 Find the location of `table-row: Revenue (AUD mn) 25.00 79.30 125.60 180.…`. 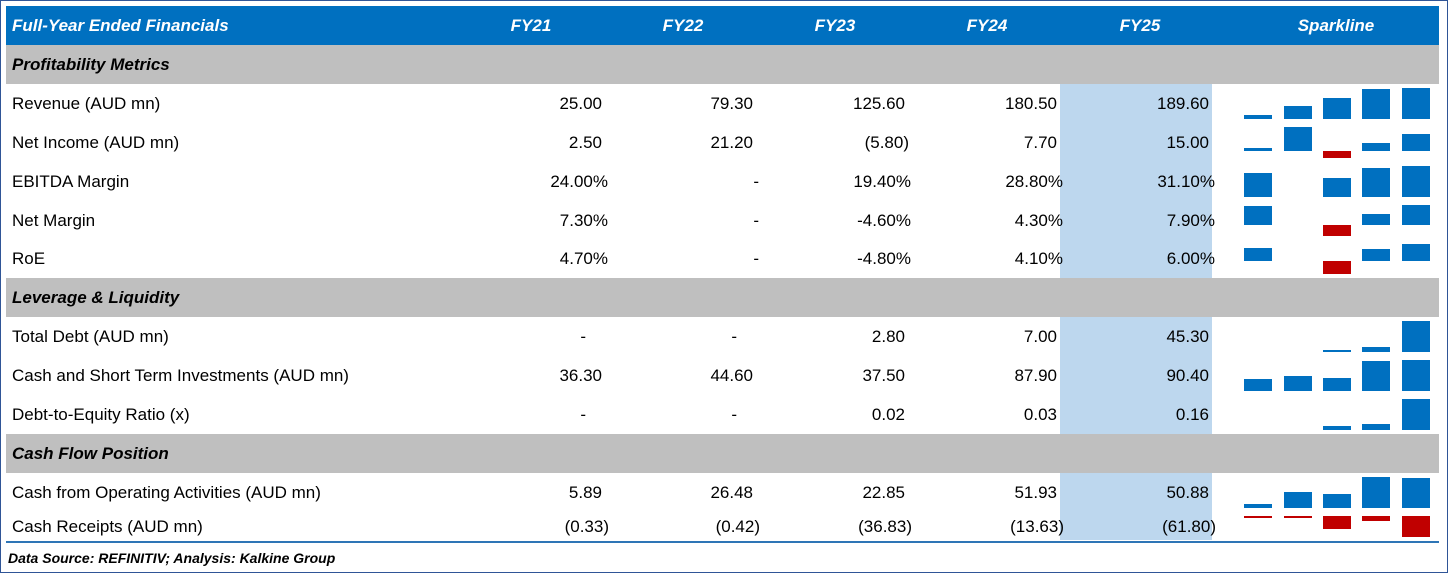

table-row: Revenue (AUD mn) 25.00 79.30 125.60 180.… is located at coordinates (722, 103).